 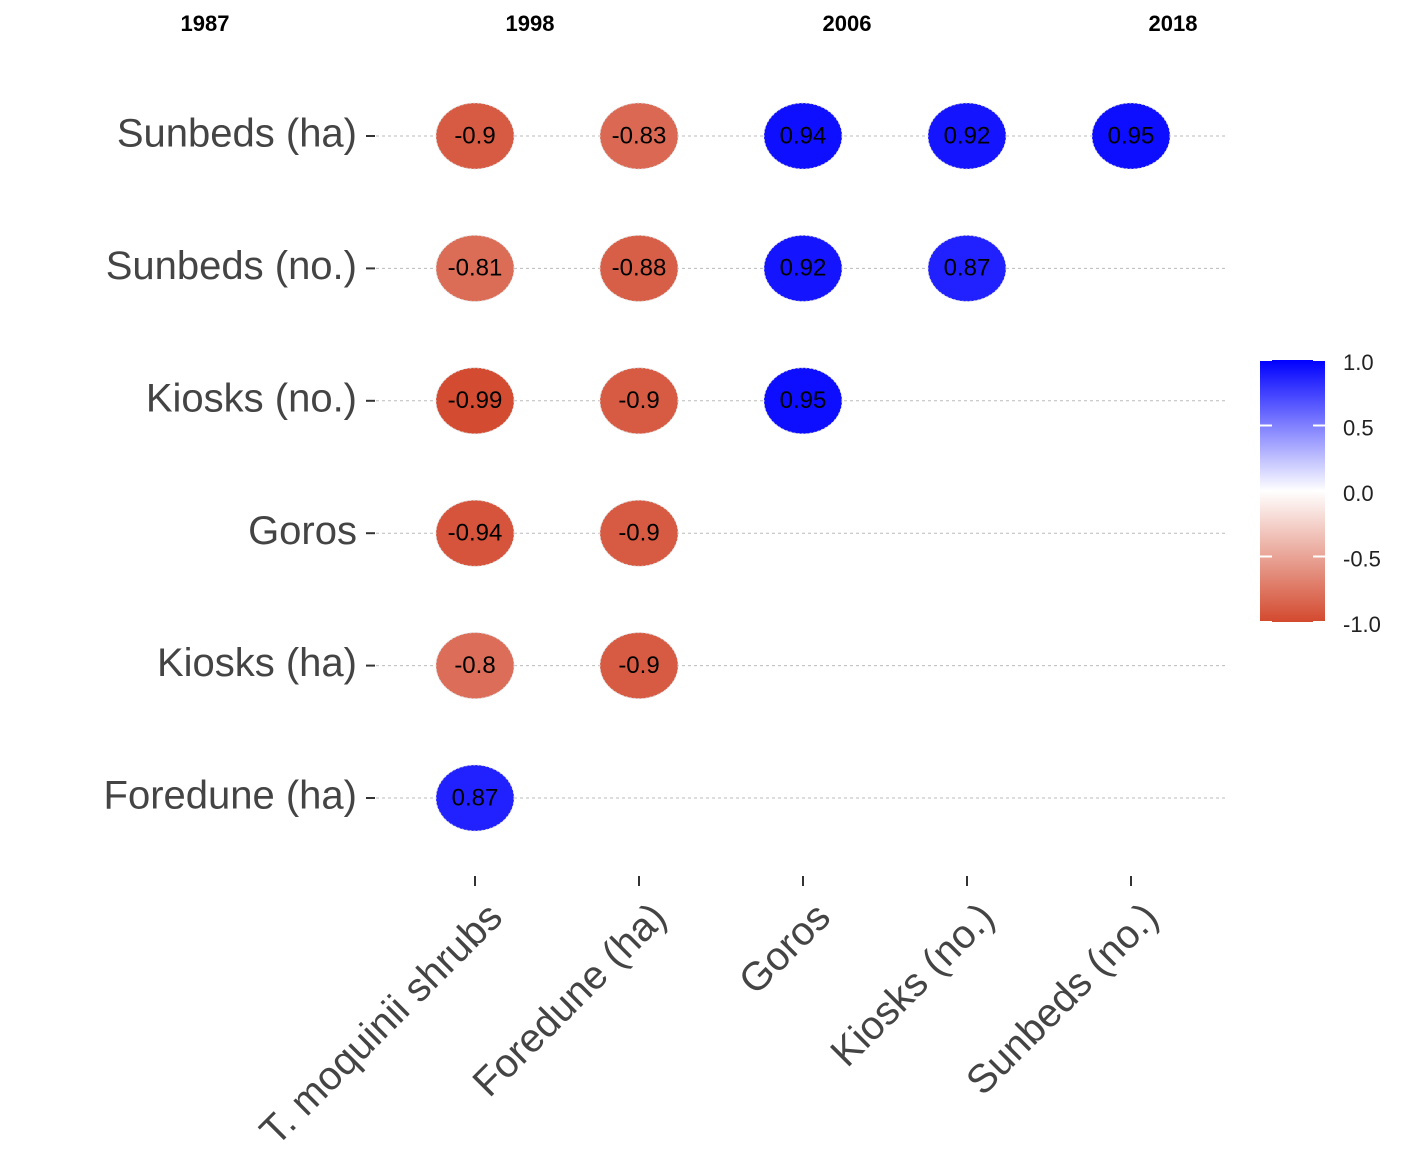 I want to click on cell-label: -0.94, so click(x=475, y=533).